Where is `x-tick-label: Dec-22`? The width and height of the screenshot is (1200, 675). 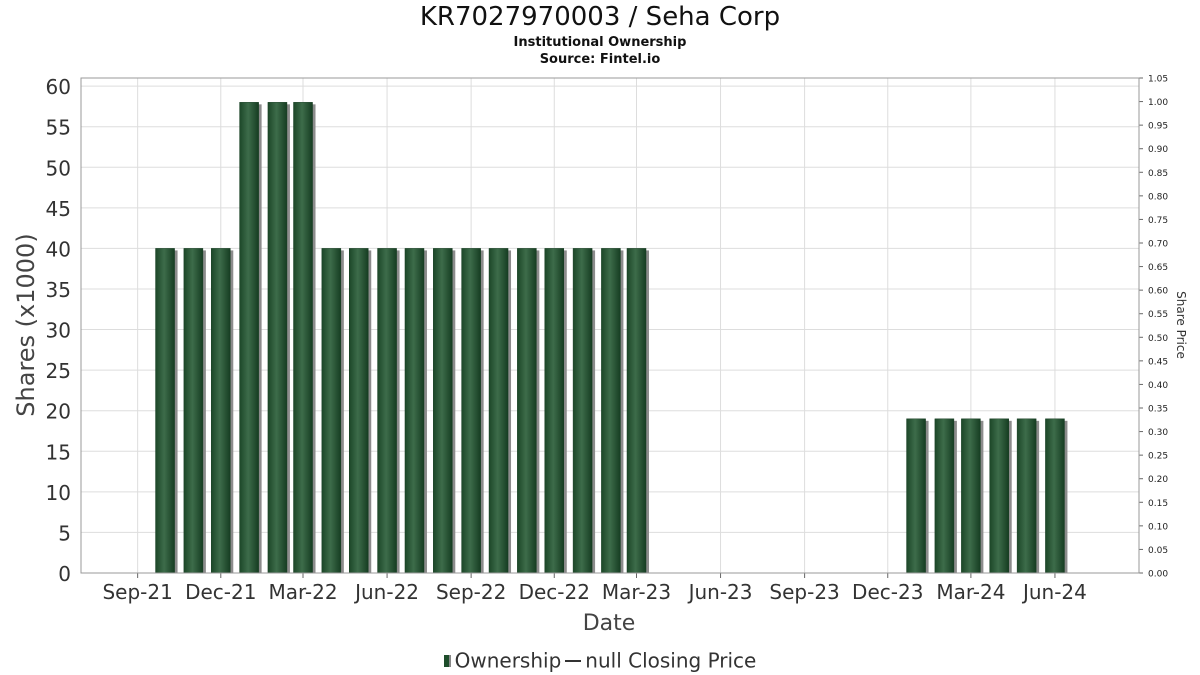
x-tick-label: Dec-22 is located at coordinates (554, 592).